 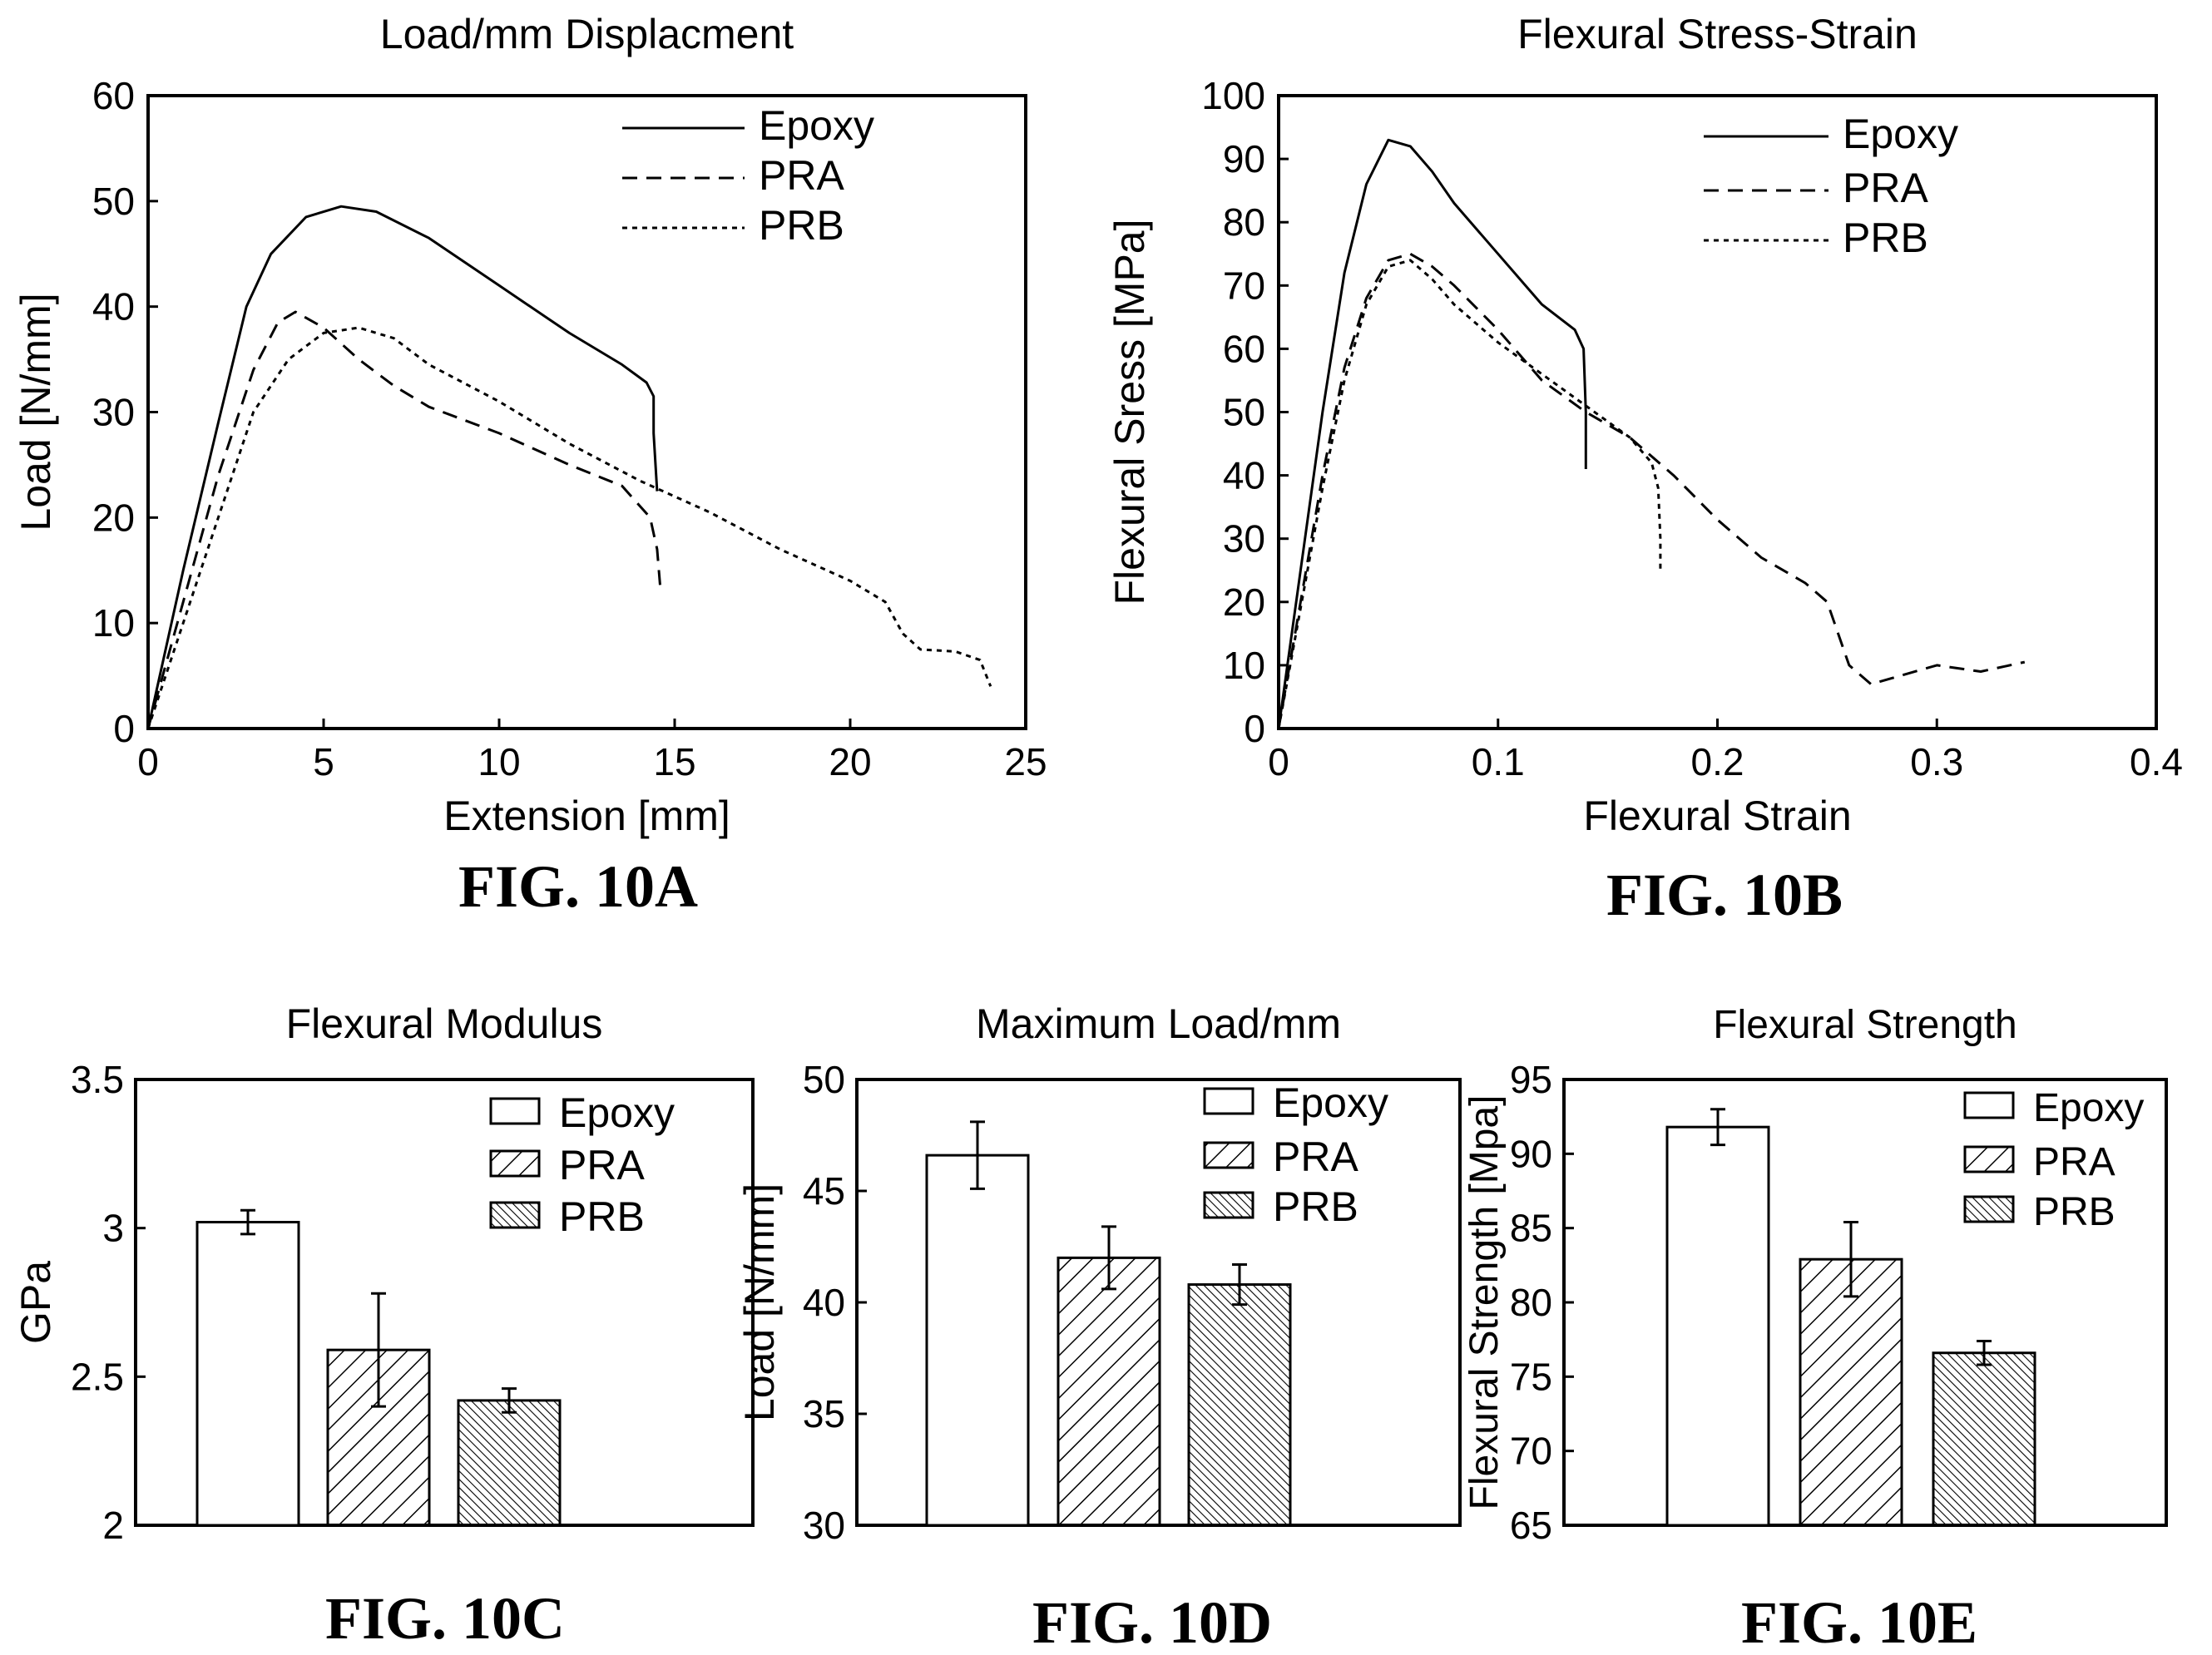 What do you see at coordinates (1484, 1302) in the screenshot?
I see `y-axis-label: Flexural Strength [Mpa]` at bounding box center [1484, 1302].